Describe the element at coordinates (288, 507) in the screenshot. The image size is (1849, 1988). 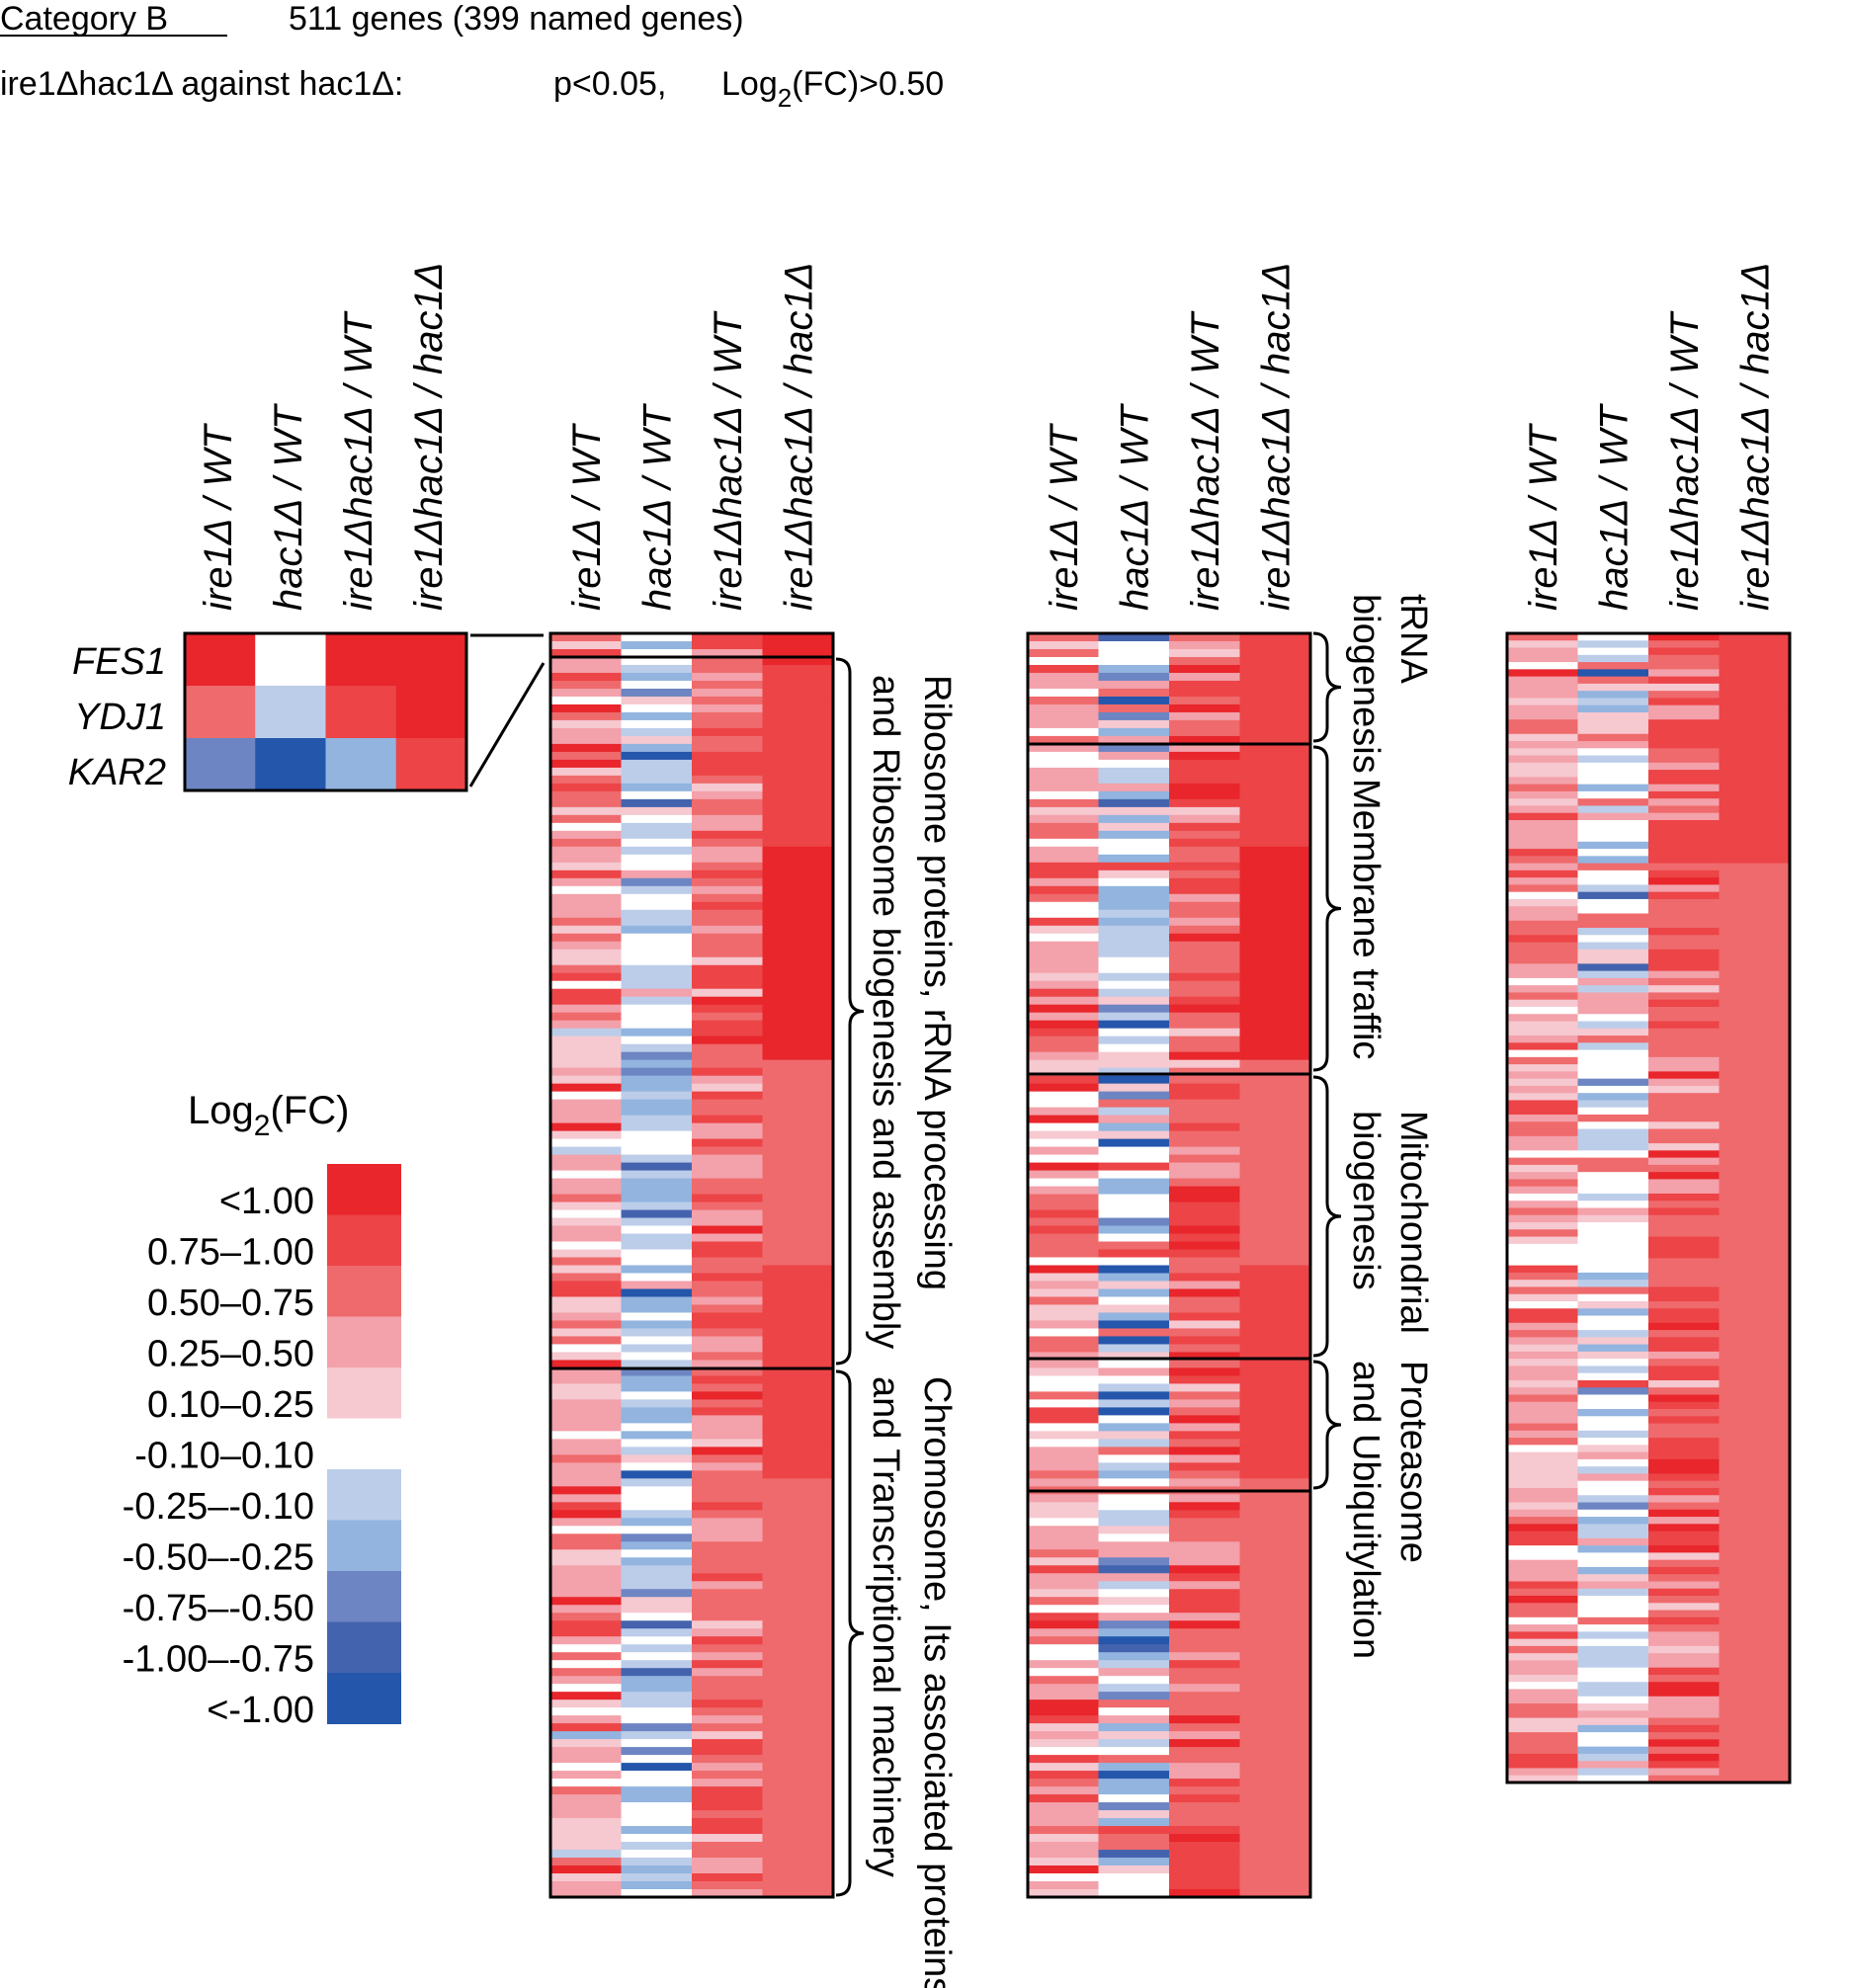
I see `column-label: hac1Δ / WT` at that location.